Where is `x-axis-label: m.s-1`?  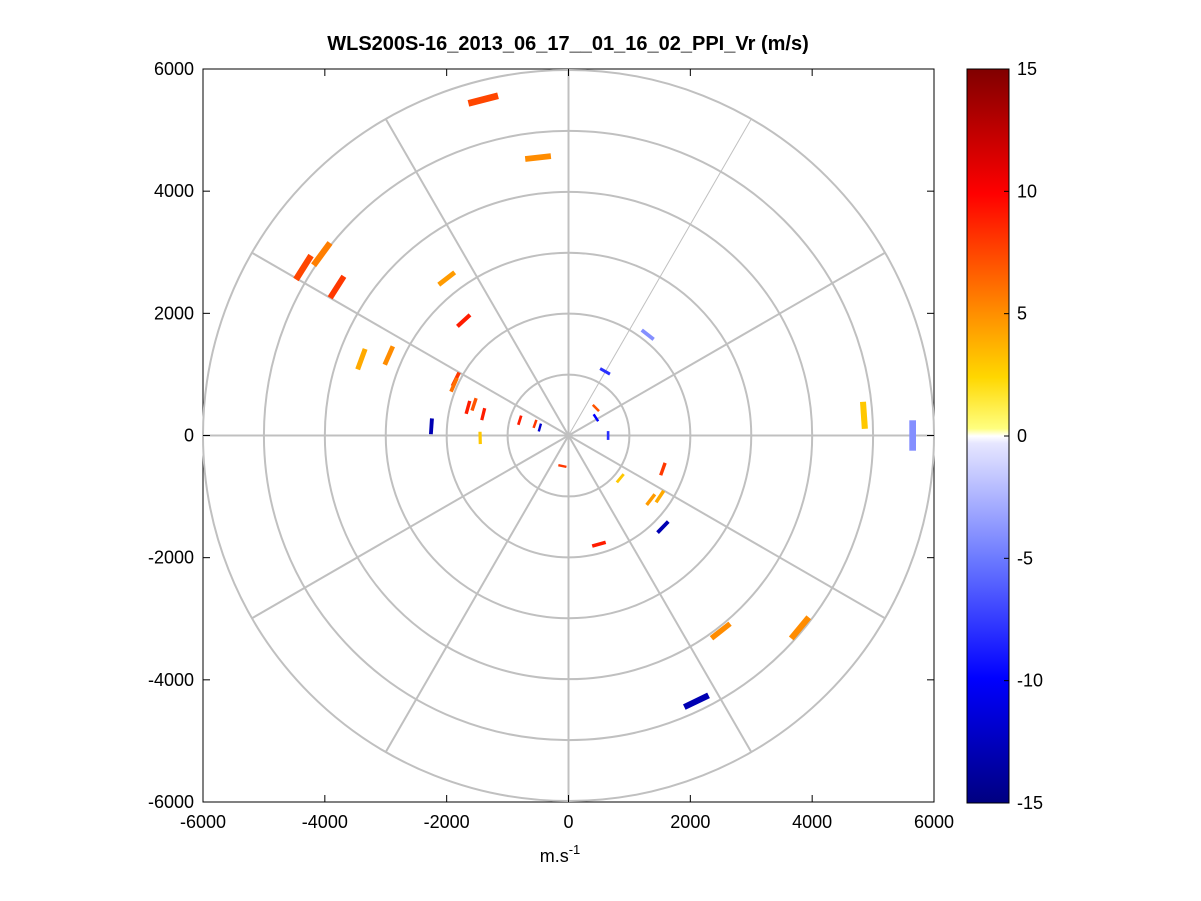 x-axis-label: m.s-1 is located at coordinates (560, 854).